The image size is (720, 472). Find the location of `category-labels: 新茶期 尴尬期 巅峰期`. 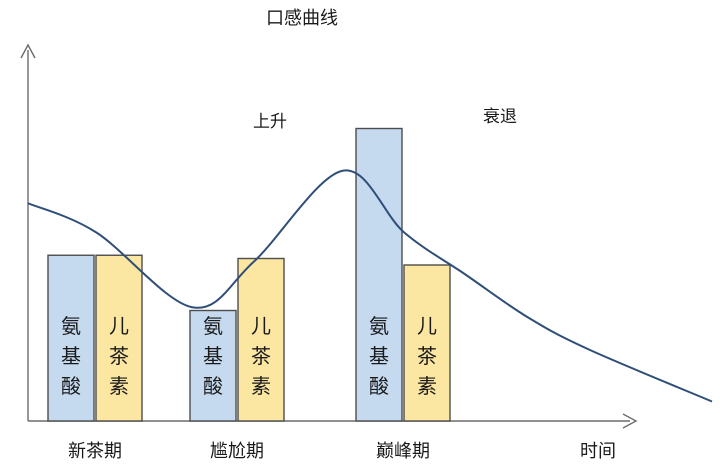

category-labels: 新茶期 尴尬期 巅峰期 is located at coordinates (249, 451).